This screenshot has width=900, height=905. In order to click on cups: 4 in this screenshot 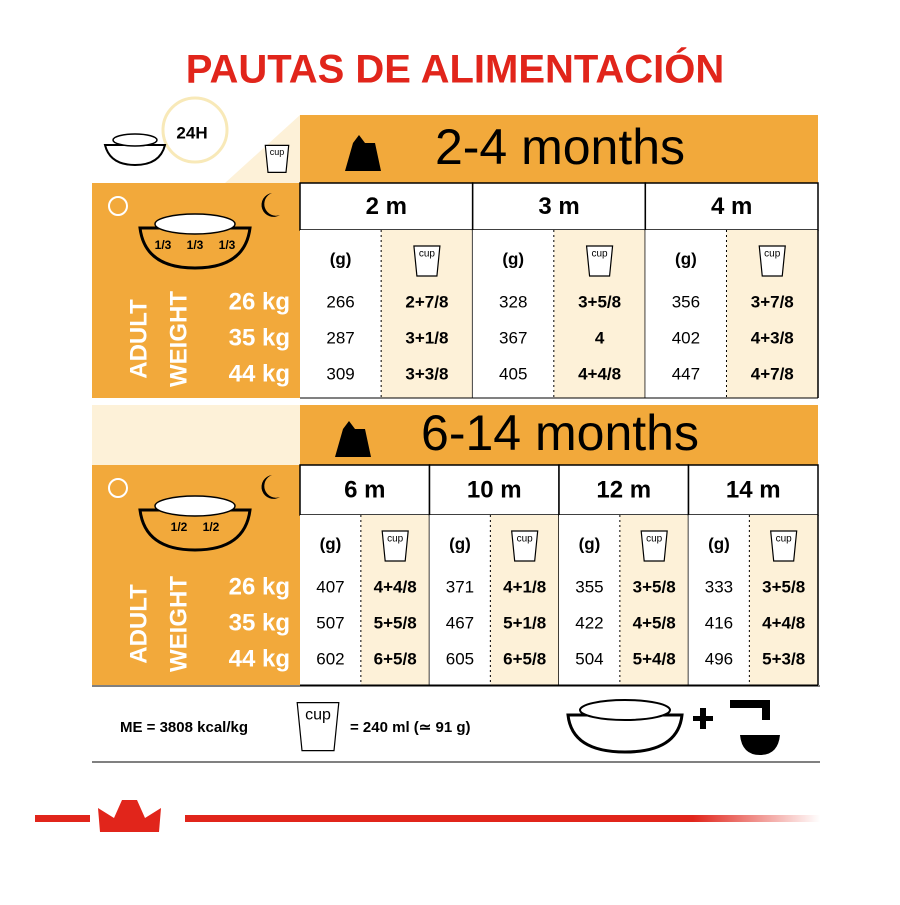, I will do `click(600, 337)`.